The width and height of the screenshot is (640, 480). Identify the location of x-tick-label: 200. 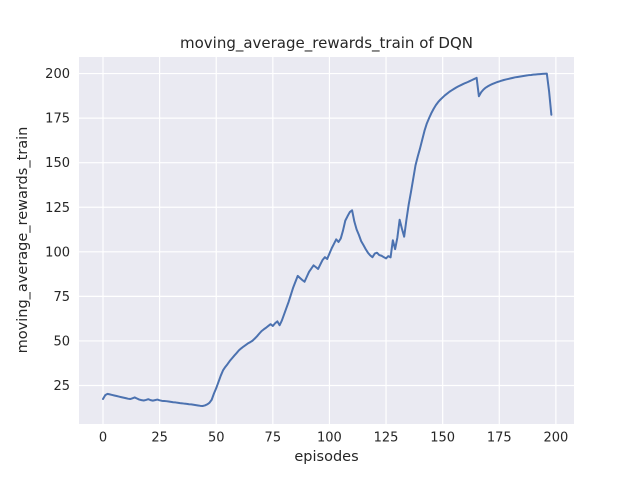
(555, 438).